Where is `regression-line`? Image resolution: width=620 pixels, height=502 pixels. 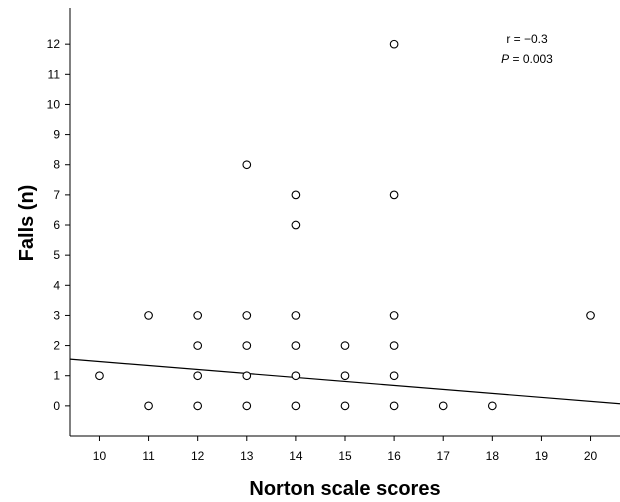 regression-line is located at coordinates (344, 381).